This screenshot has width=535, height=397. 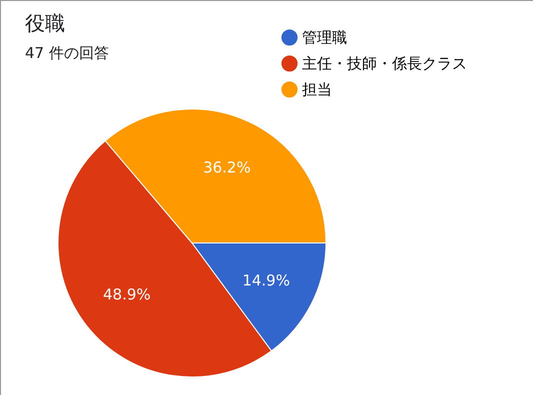 I want to click on data-label: 14.9%, so click(x=266, y=280).